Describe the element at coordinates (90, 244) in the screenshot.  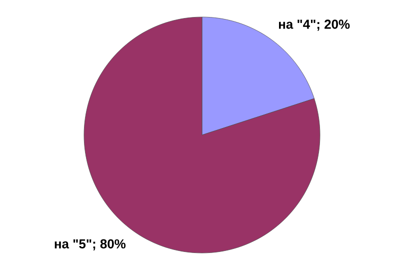
I see `slice-label: на "5"; 80%` at that location.